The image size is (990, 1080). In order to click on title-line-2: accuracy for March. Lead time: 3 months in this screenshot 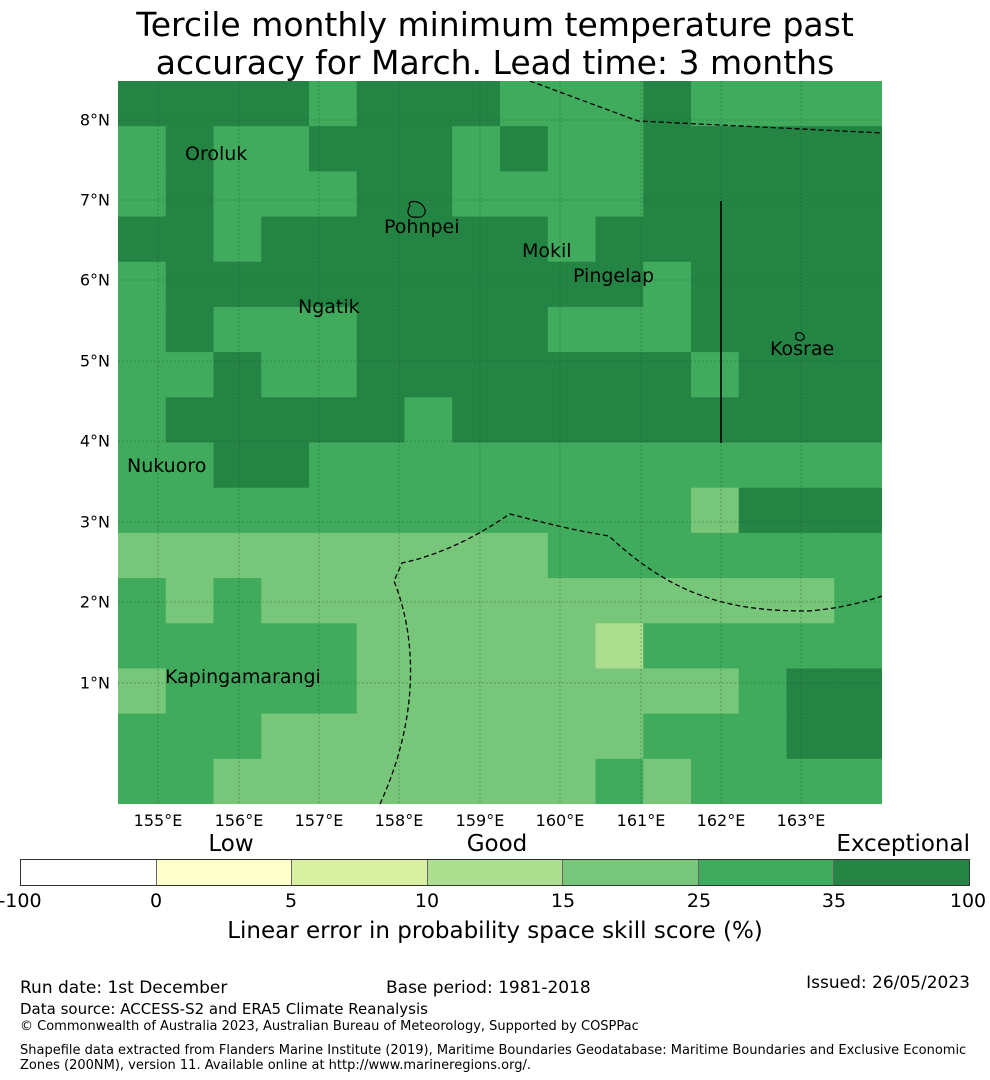, I will do `click(495, 62)`.